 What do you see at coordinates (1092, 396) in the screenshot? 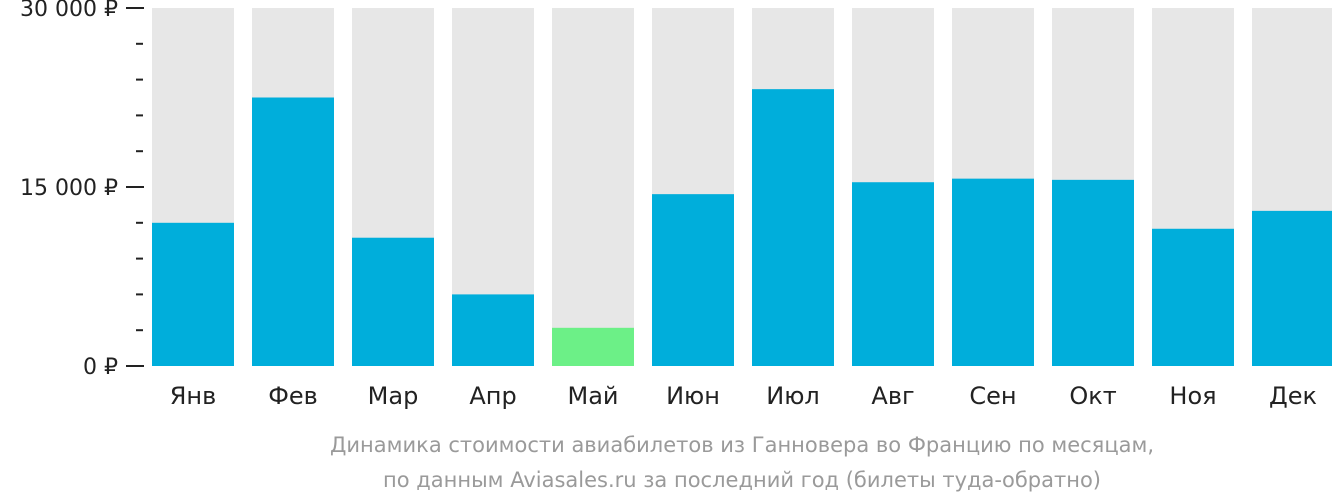
I see `x-tick-label: Окт` at bounding box center [1092, 396].